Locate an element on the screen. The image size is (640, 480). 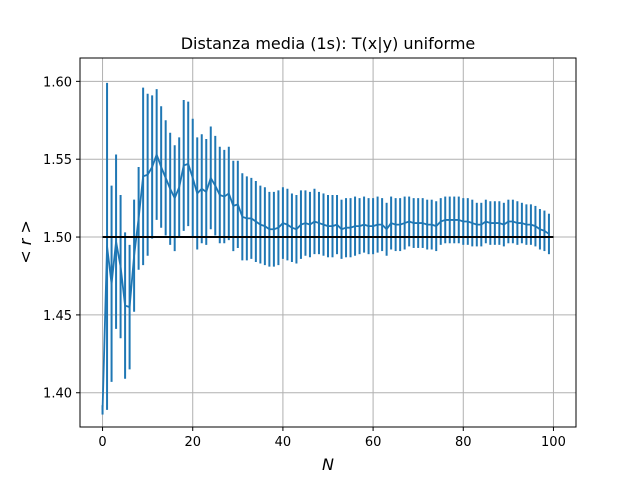
x-tick-label: 80 is located at coordinates (463, 442).